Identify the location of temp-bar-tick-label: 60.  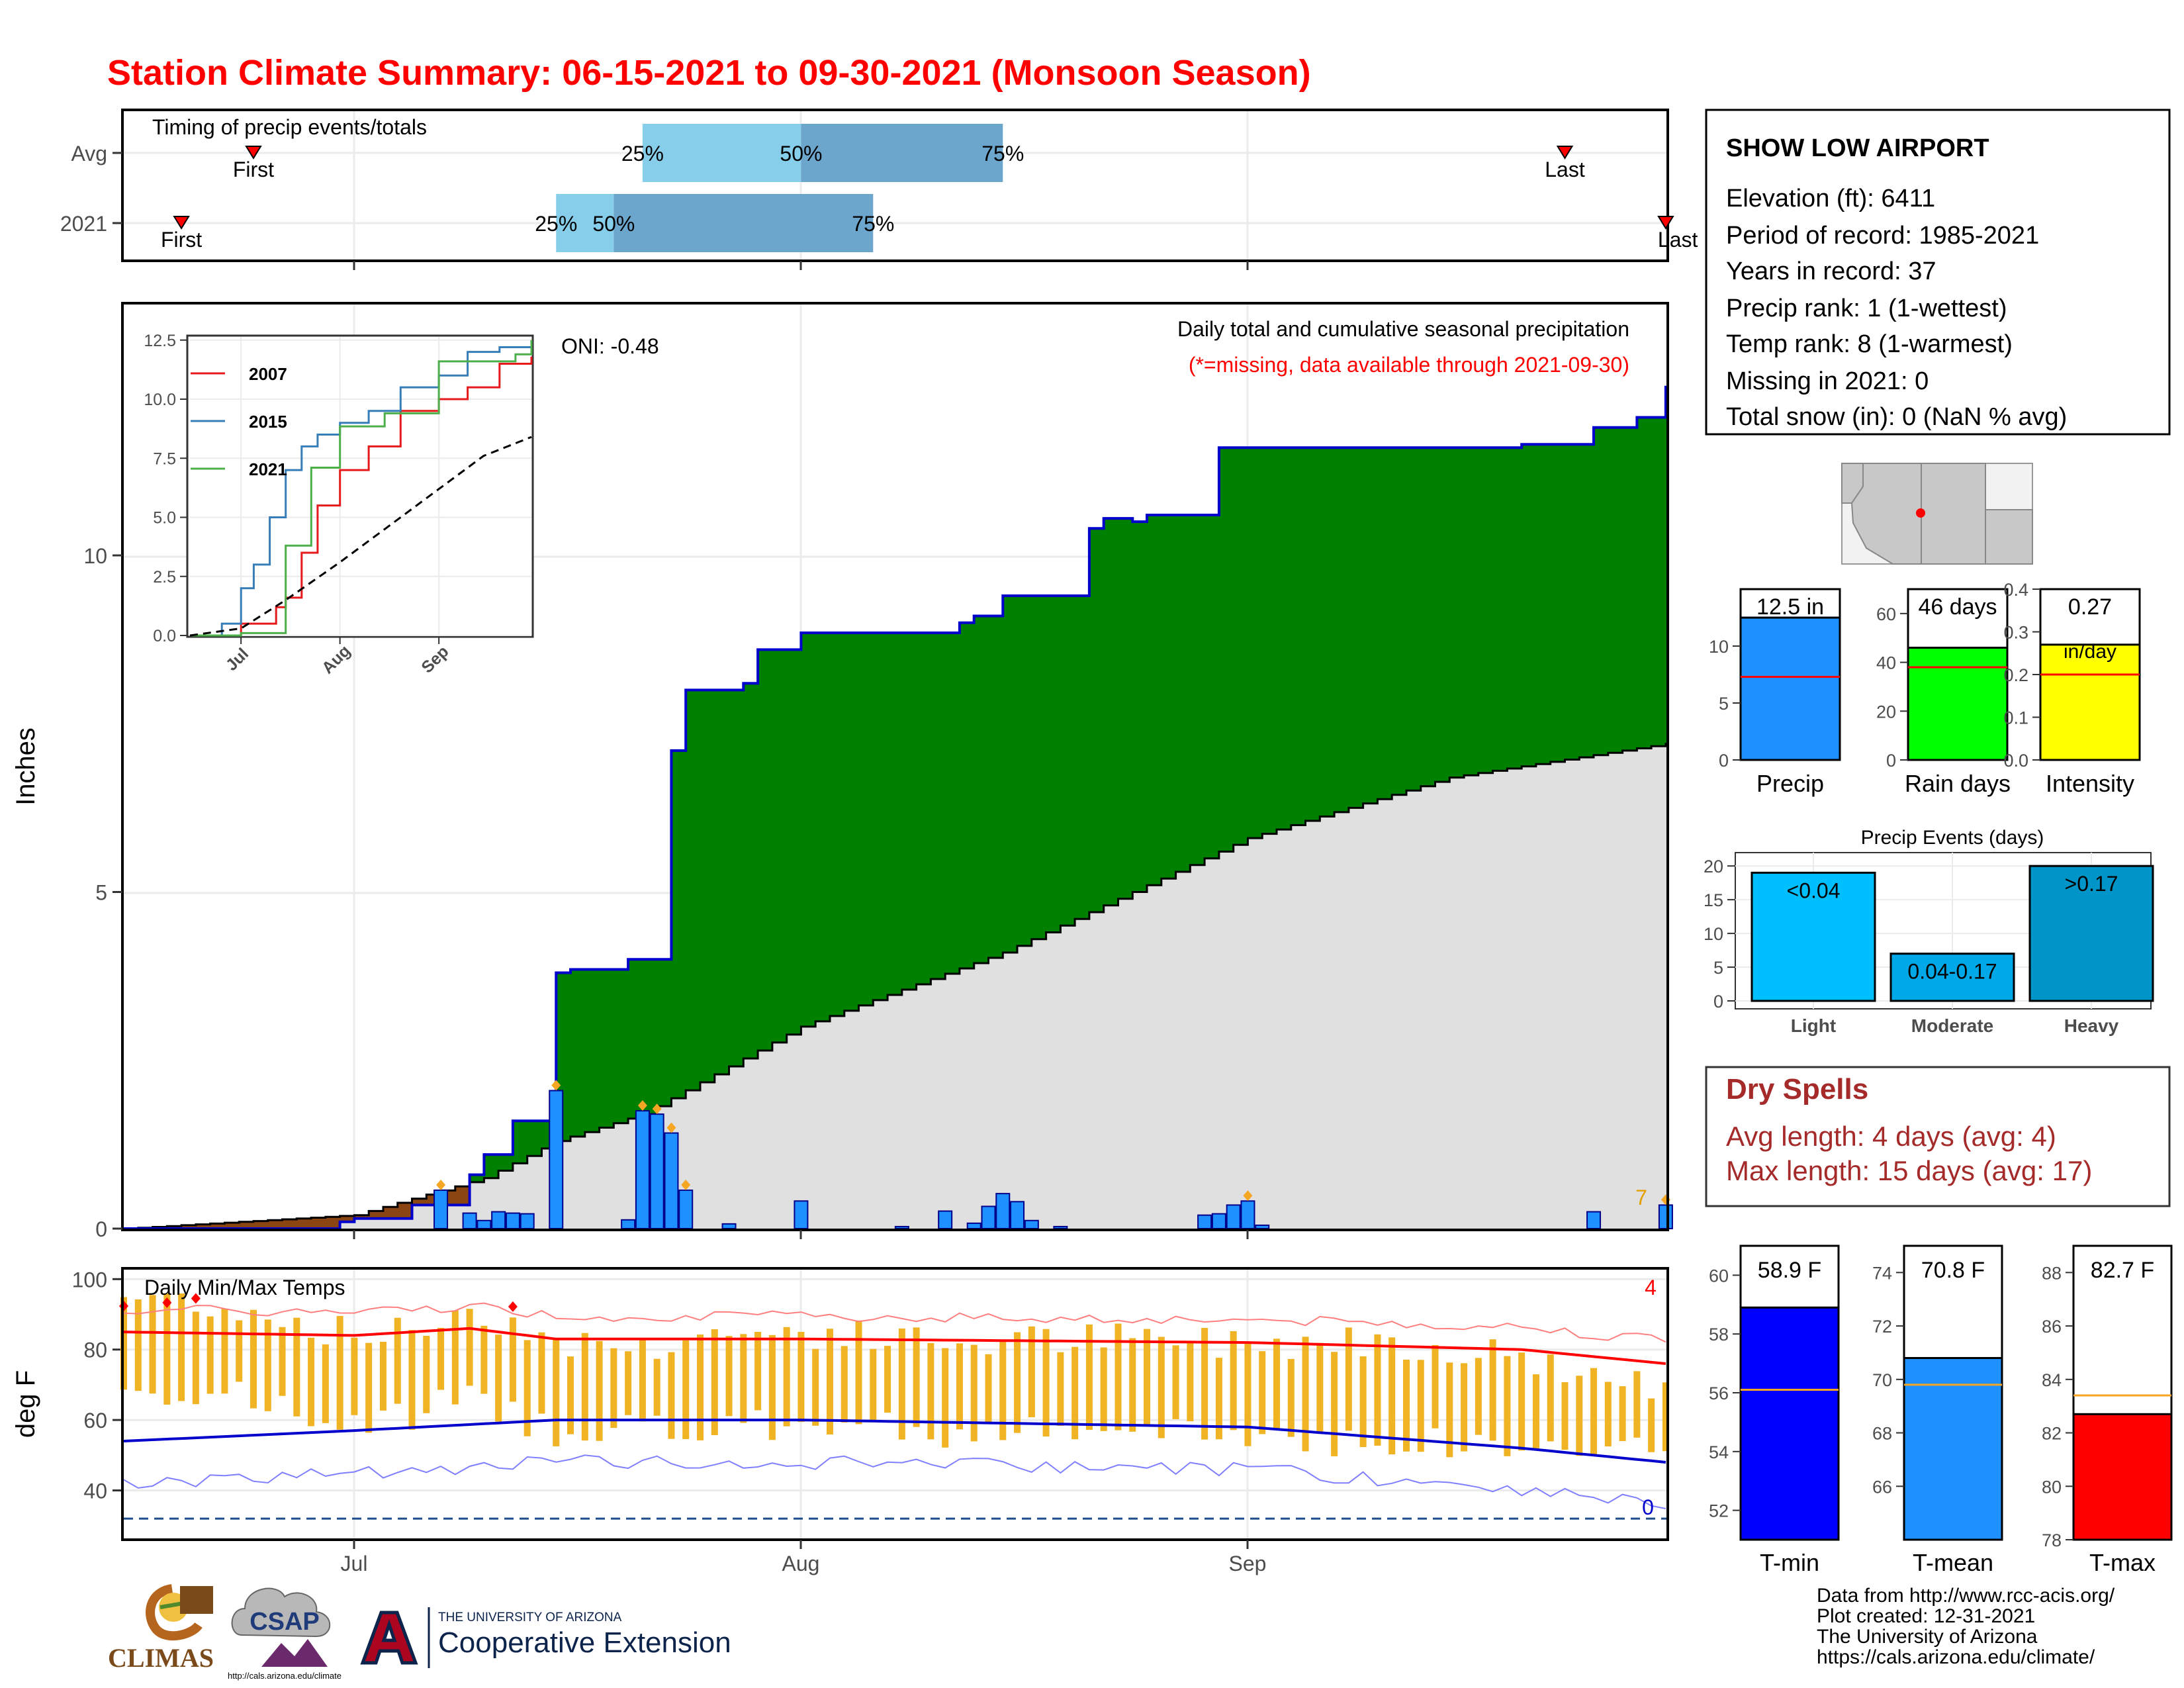
(1719, 1276).